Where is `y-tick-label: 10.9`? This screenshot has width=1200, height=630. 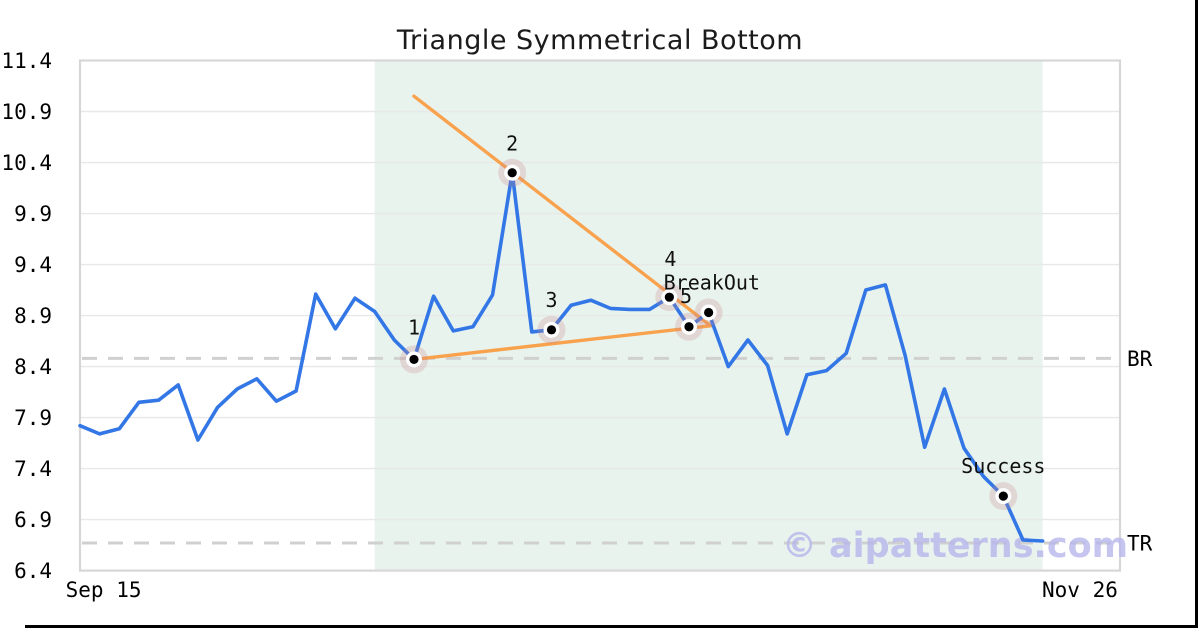 y-tick-label: 10.9 is located at coordinates (26, 112).